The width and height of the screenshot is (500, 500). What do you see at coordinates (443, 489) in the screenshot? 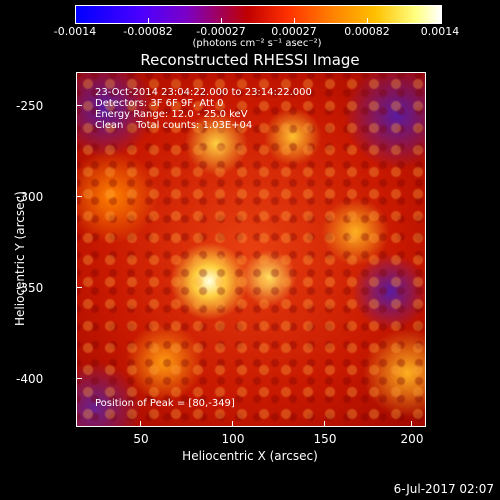
I see `generation-date: 6-Jul-2017 02:07` at bounding box center [443, 489].